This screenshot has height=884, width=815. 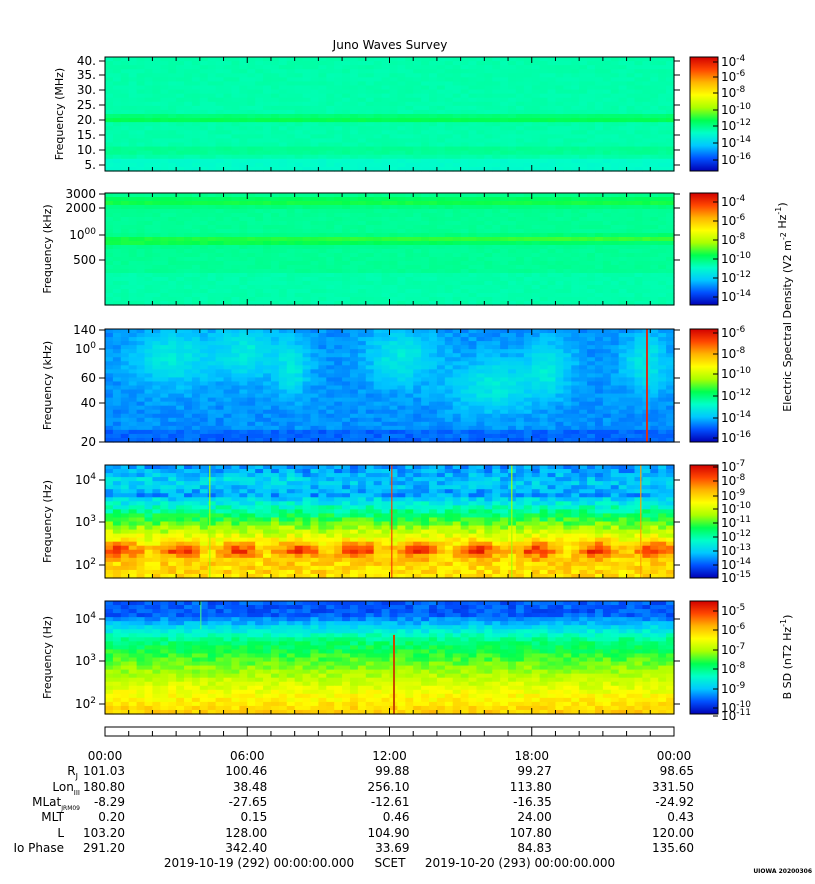 What do you see at coordinates (736, 550) in the screenshot?
I see `panel-4-colorbar-tick-label: 10⁻¹³` at bounding box center [736, 550].